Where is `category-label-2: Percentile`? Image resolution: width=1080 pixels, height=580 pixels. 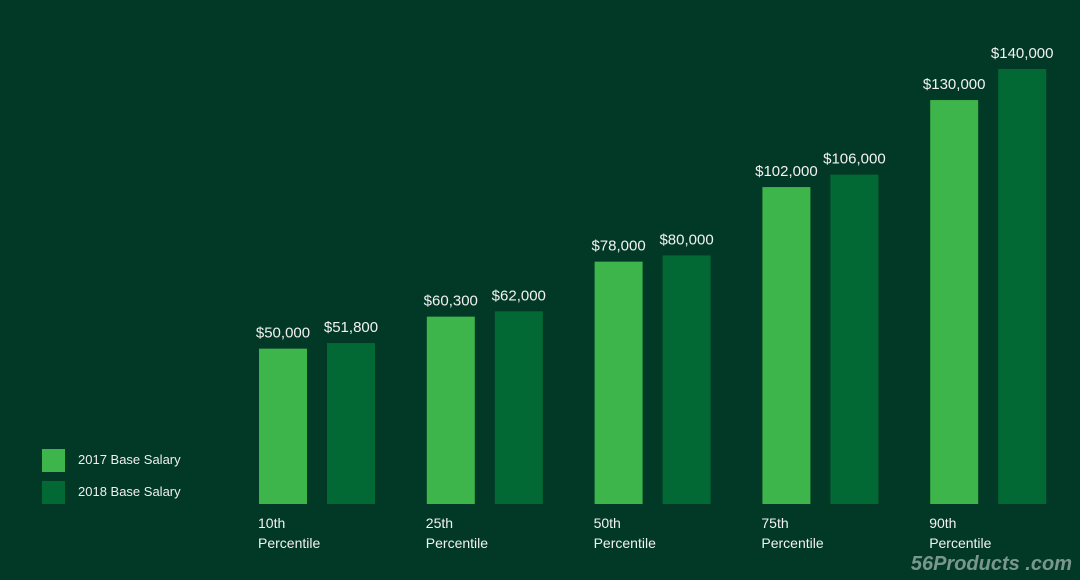
category-label-2: Percentile is located at coordinates (625, 543).